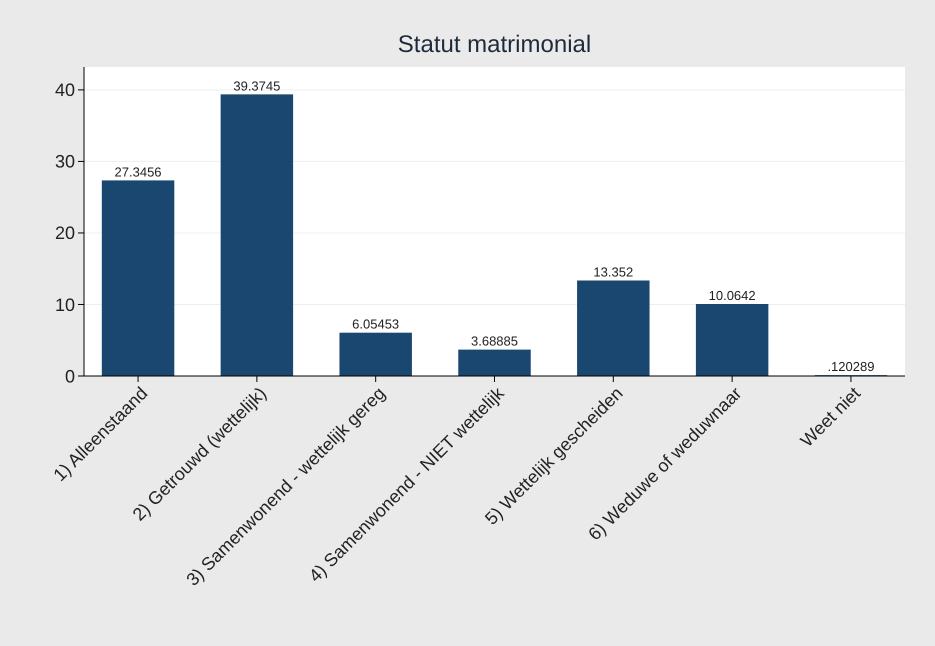 Image resolution: width=935 pixels, height=646 pixels. Describe the element at coordinates (256, 86) in the screenshot. I see `data-label: 39.3745` at that location.